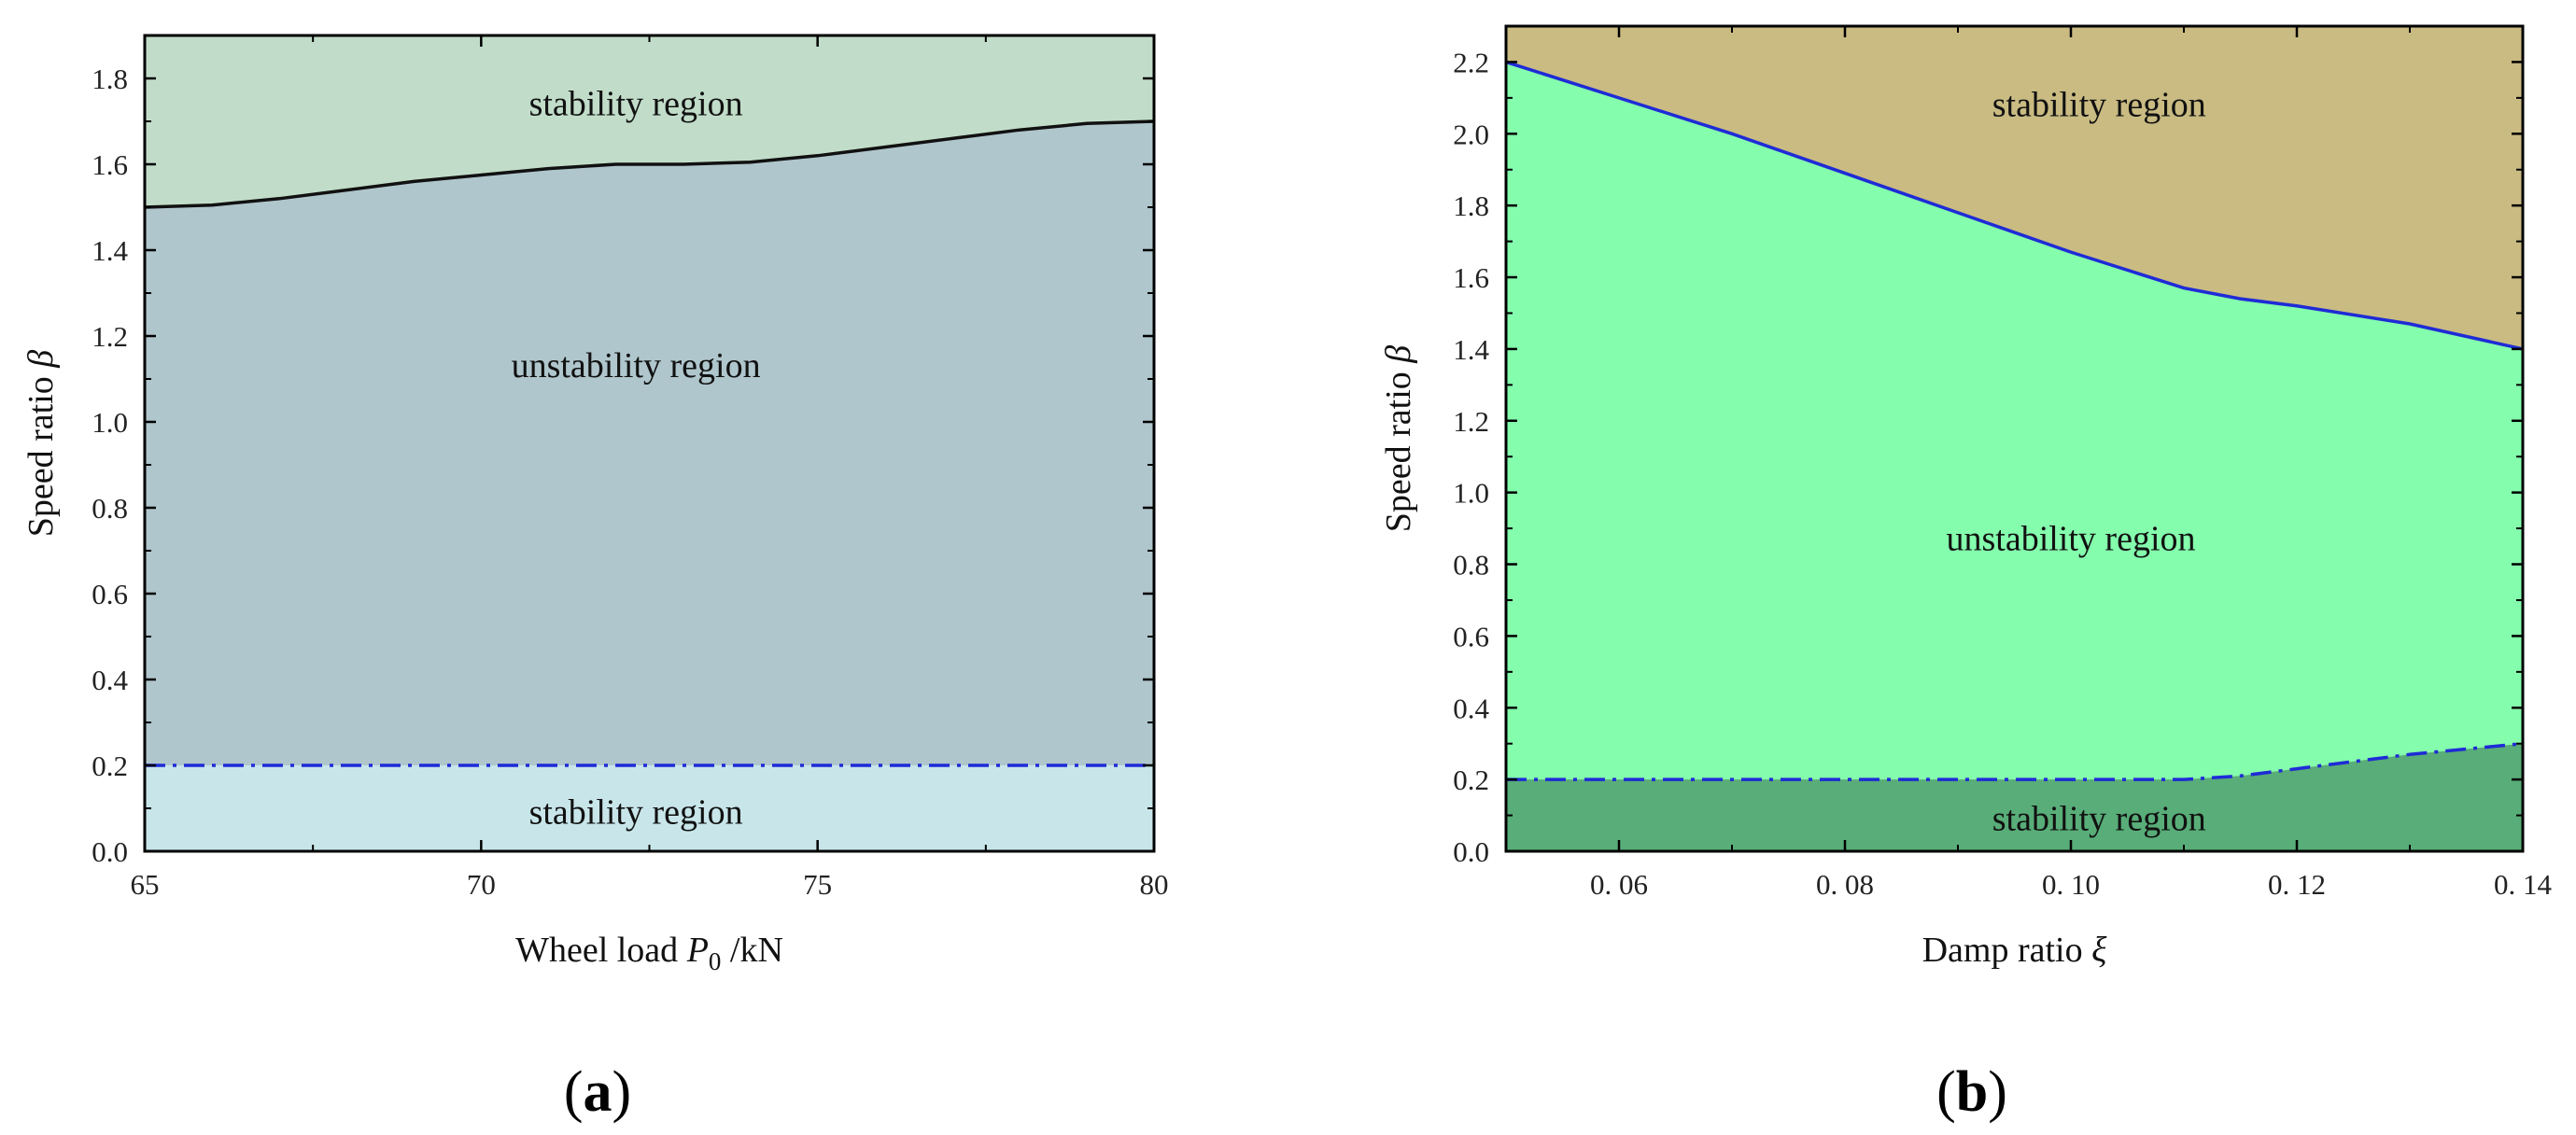  What do you see at coordinates (2015, 761) in the screenshot?
I see `lower-boundary-line` at bounding box center [2015, 761].